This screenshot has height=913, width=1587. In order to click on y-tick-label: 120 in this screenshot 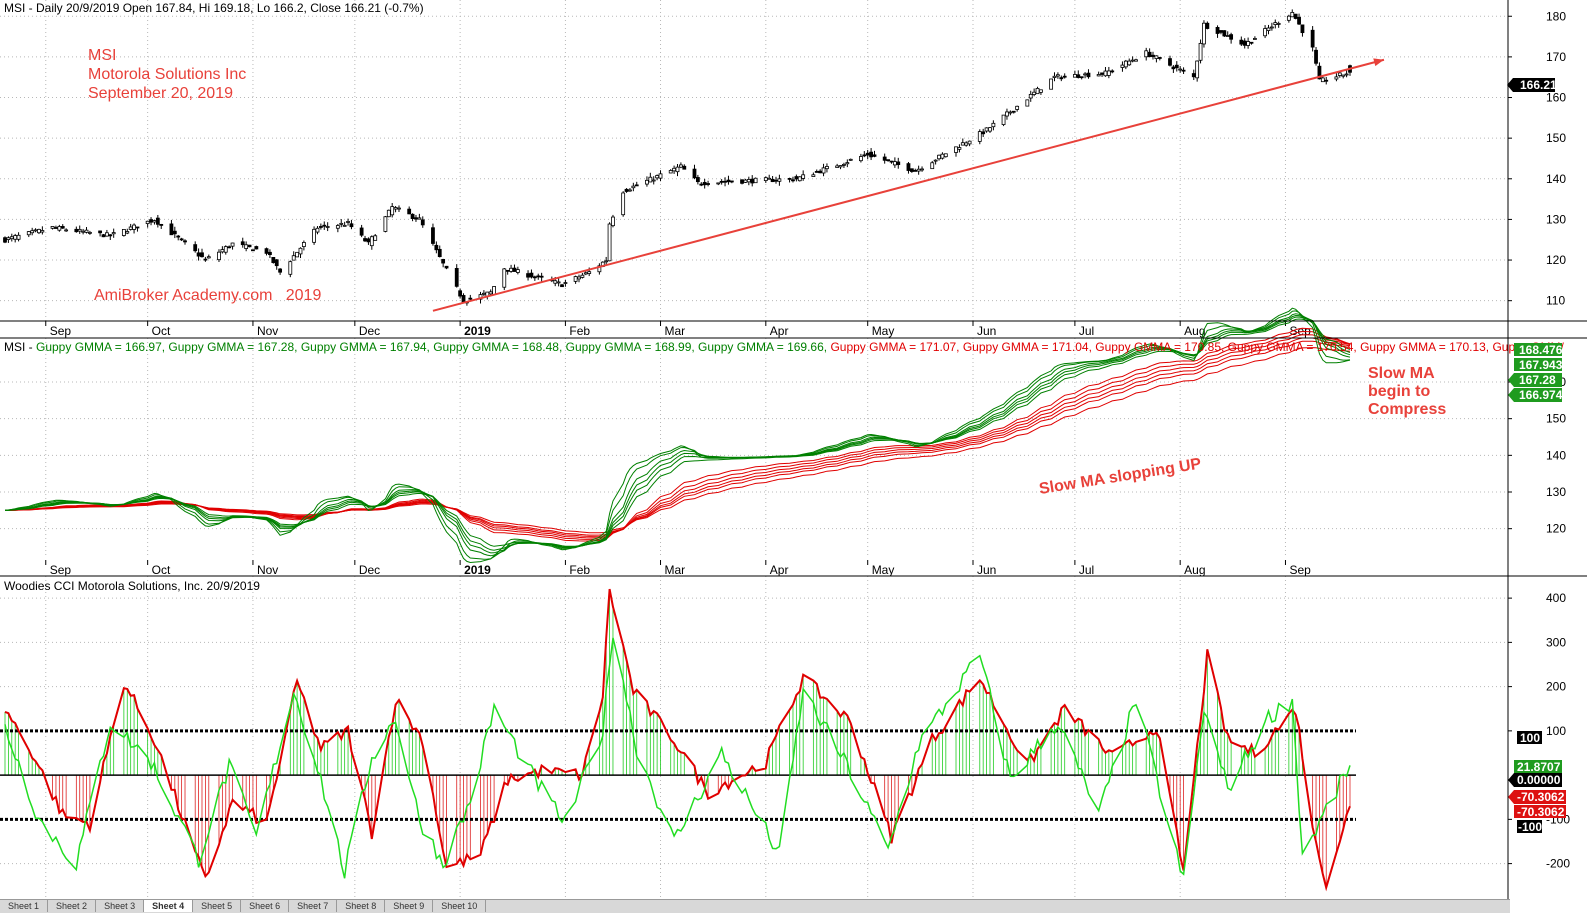, I will do `click(1556, 260)`.